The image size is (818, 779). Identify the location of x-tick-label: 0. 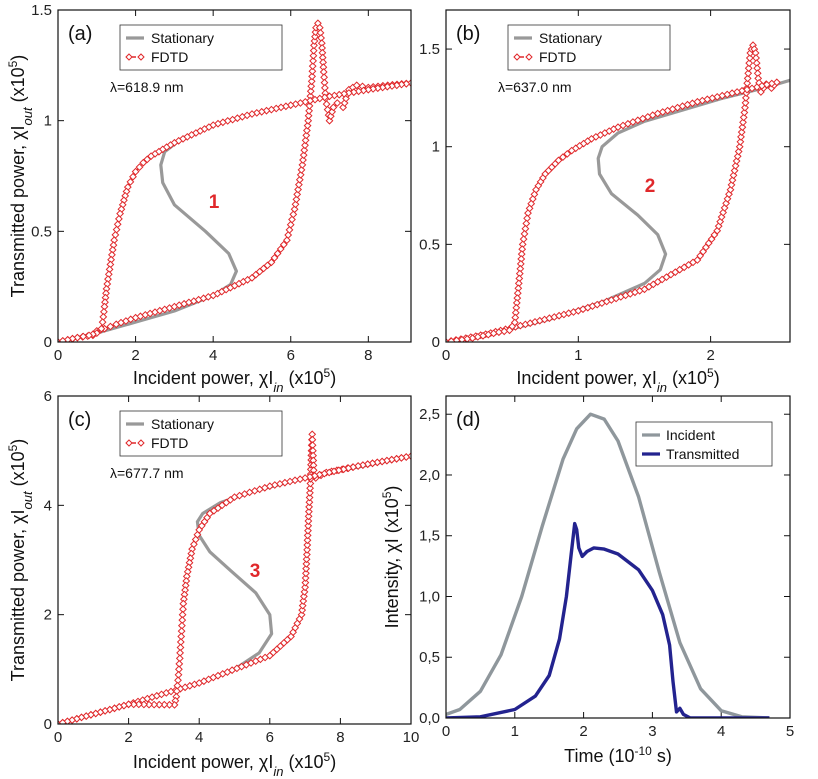
(446, 731).